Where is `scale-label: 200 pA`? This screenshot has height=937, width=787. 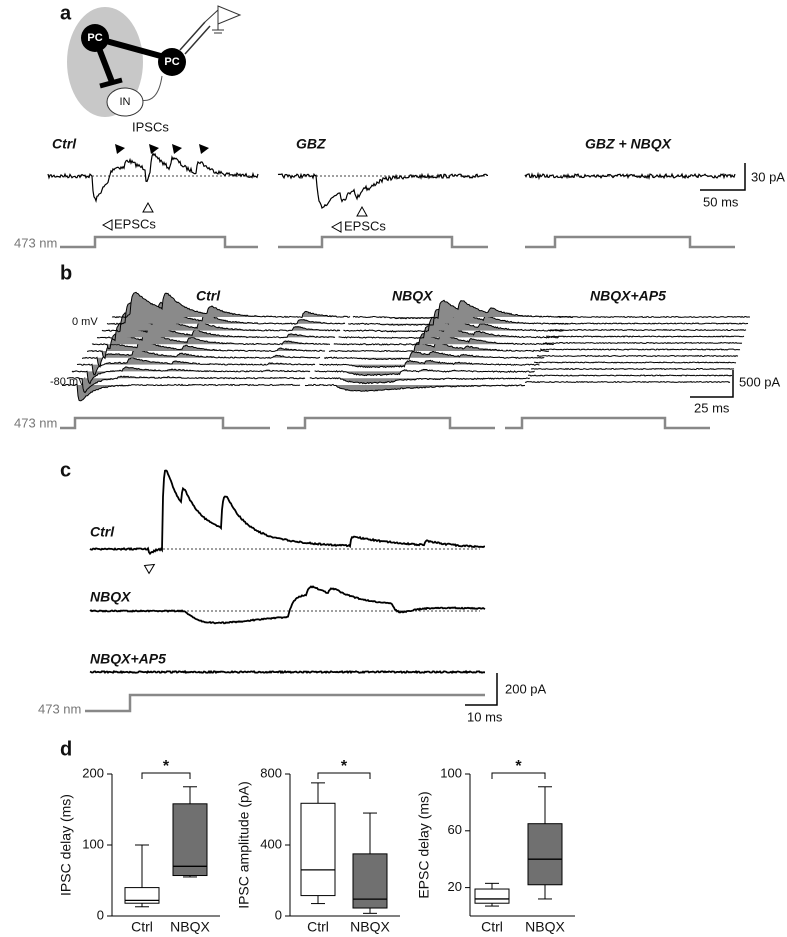 scale-label: 200 pA is located at coordinates (526, 688).